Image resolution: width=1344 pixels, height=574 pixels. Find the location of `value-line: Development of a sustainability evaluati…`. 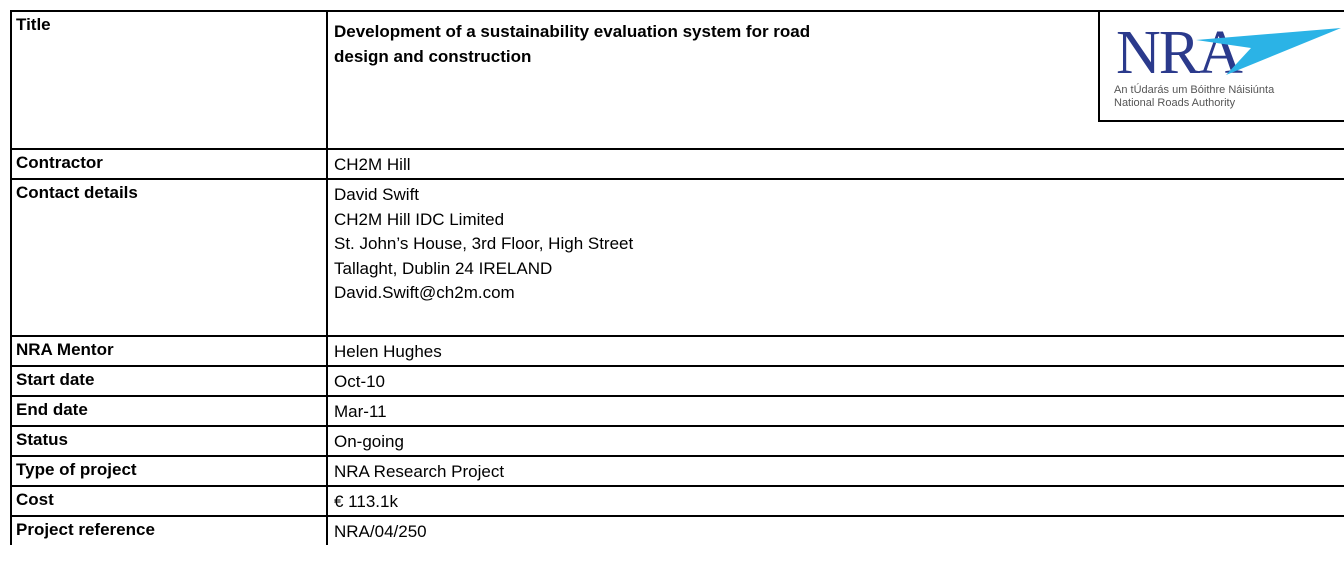

value-line: Development of a sustainability evaluati… is located at coordinates (572, 31).